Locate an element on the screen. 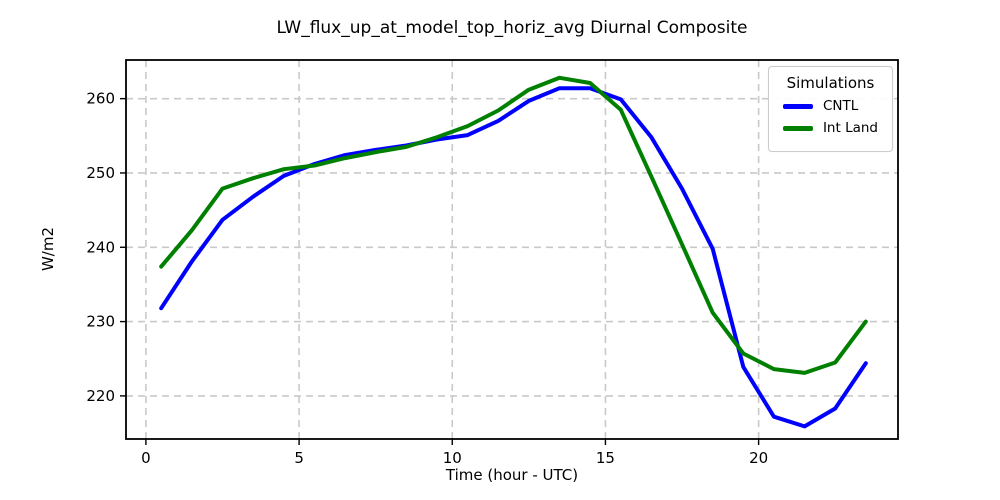 The width and height of the screenshot is (1000, 500). legend-label: Int Land is located at coordinates (850, 128).